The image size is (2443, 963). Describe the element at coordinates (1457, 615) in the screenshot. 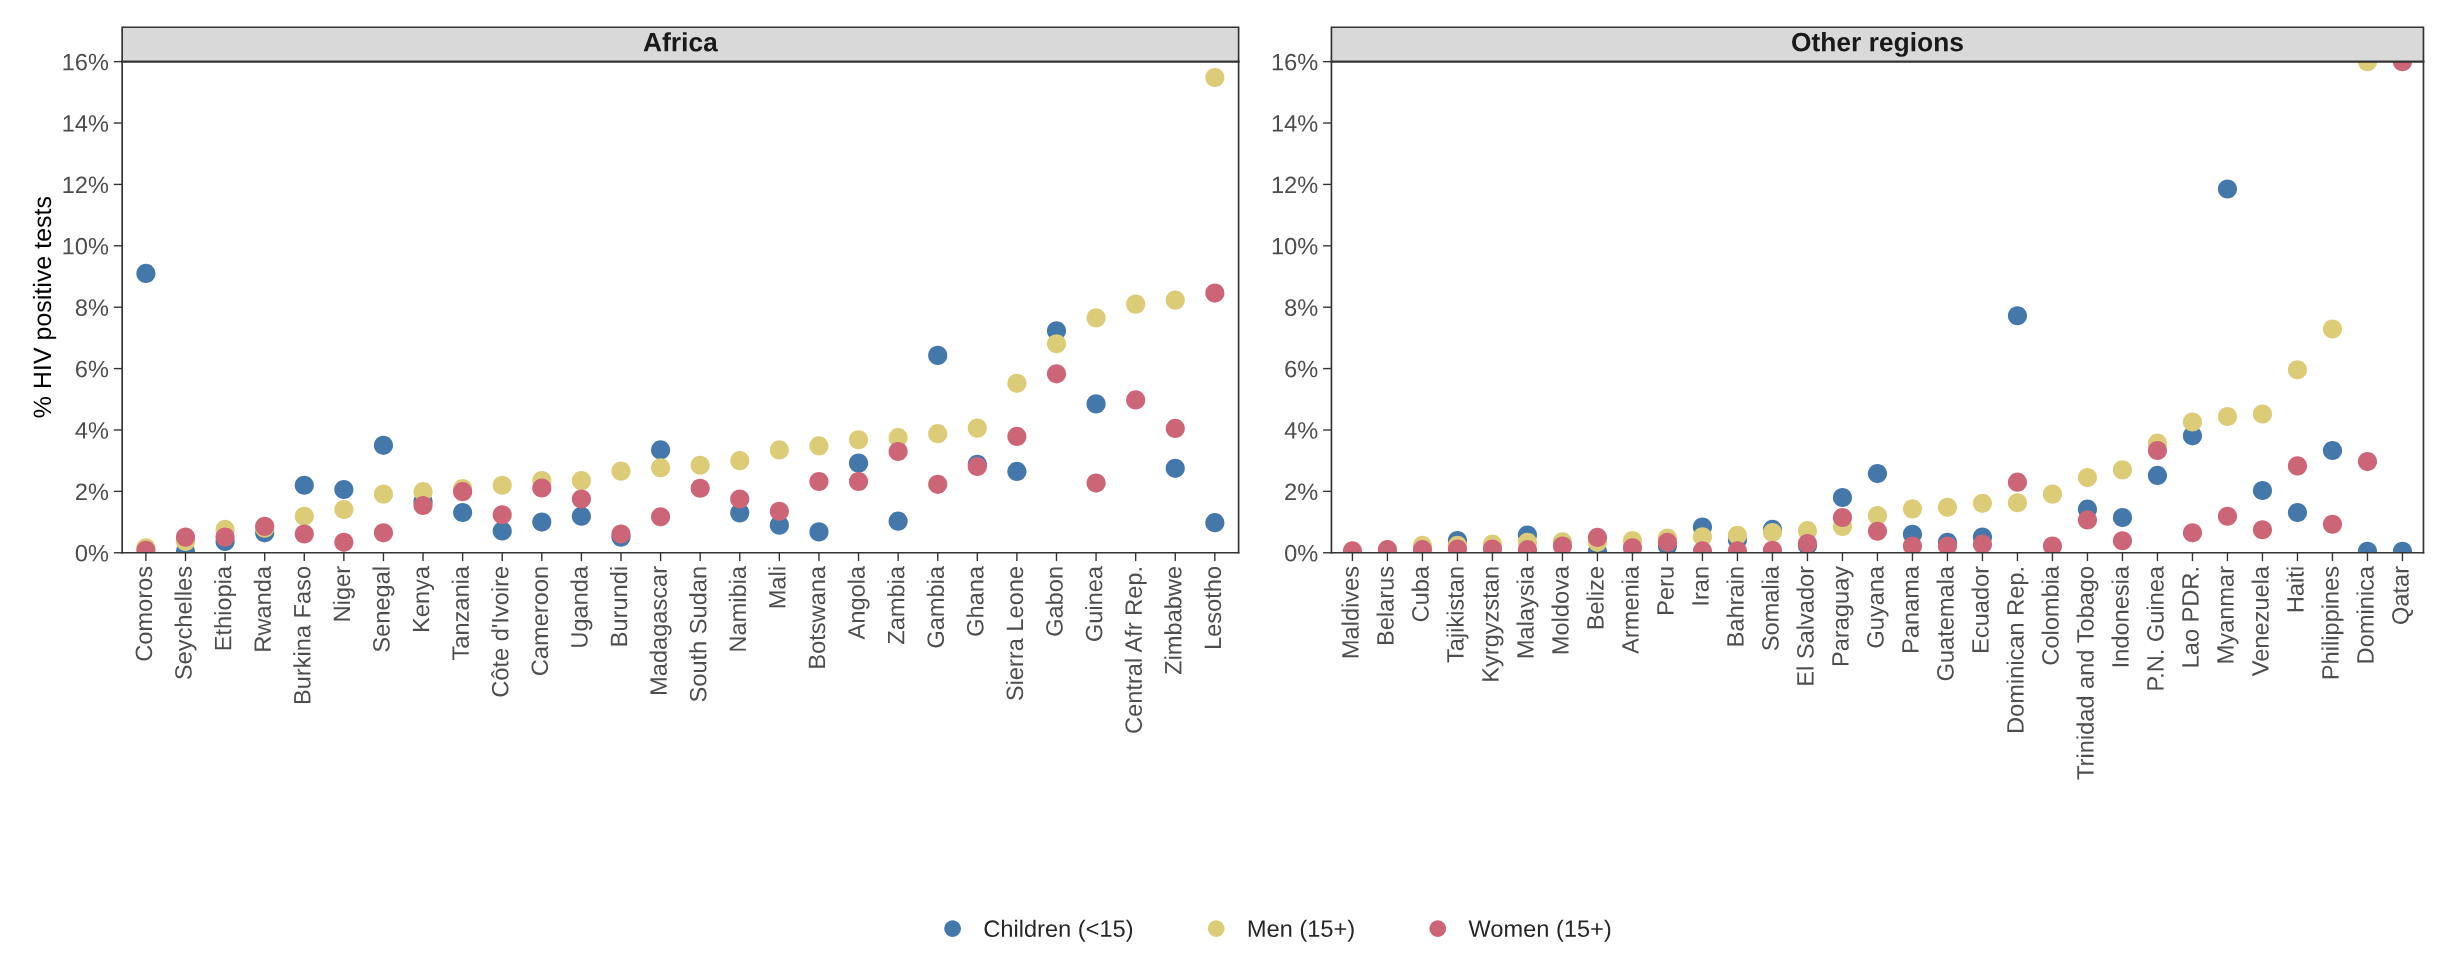

I see `x-tick-label: Tajikistan` at that location.